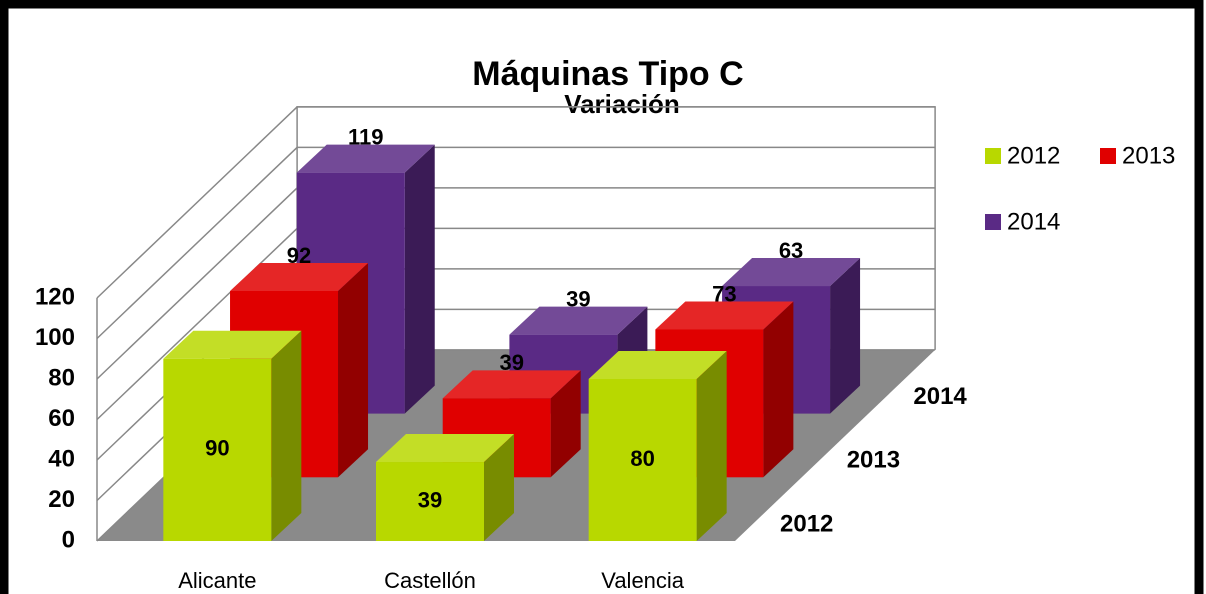  What do you see at coordinates (299, 255) in the screenshot?
I see `data-label: 92` at bounding box center [299, 255].